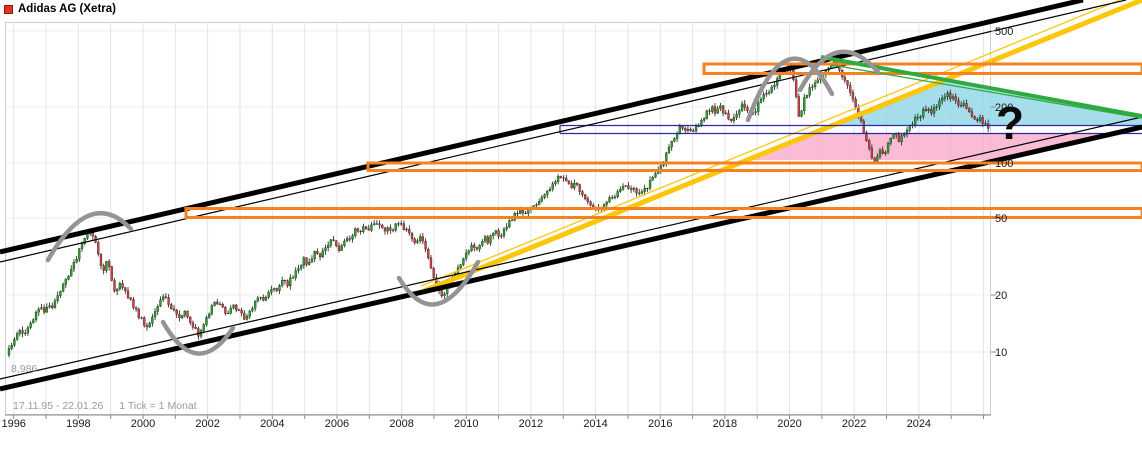  I want to click on green-trendline, so click(986, 91).